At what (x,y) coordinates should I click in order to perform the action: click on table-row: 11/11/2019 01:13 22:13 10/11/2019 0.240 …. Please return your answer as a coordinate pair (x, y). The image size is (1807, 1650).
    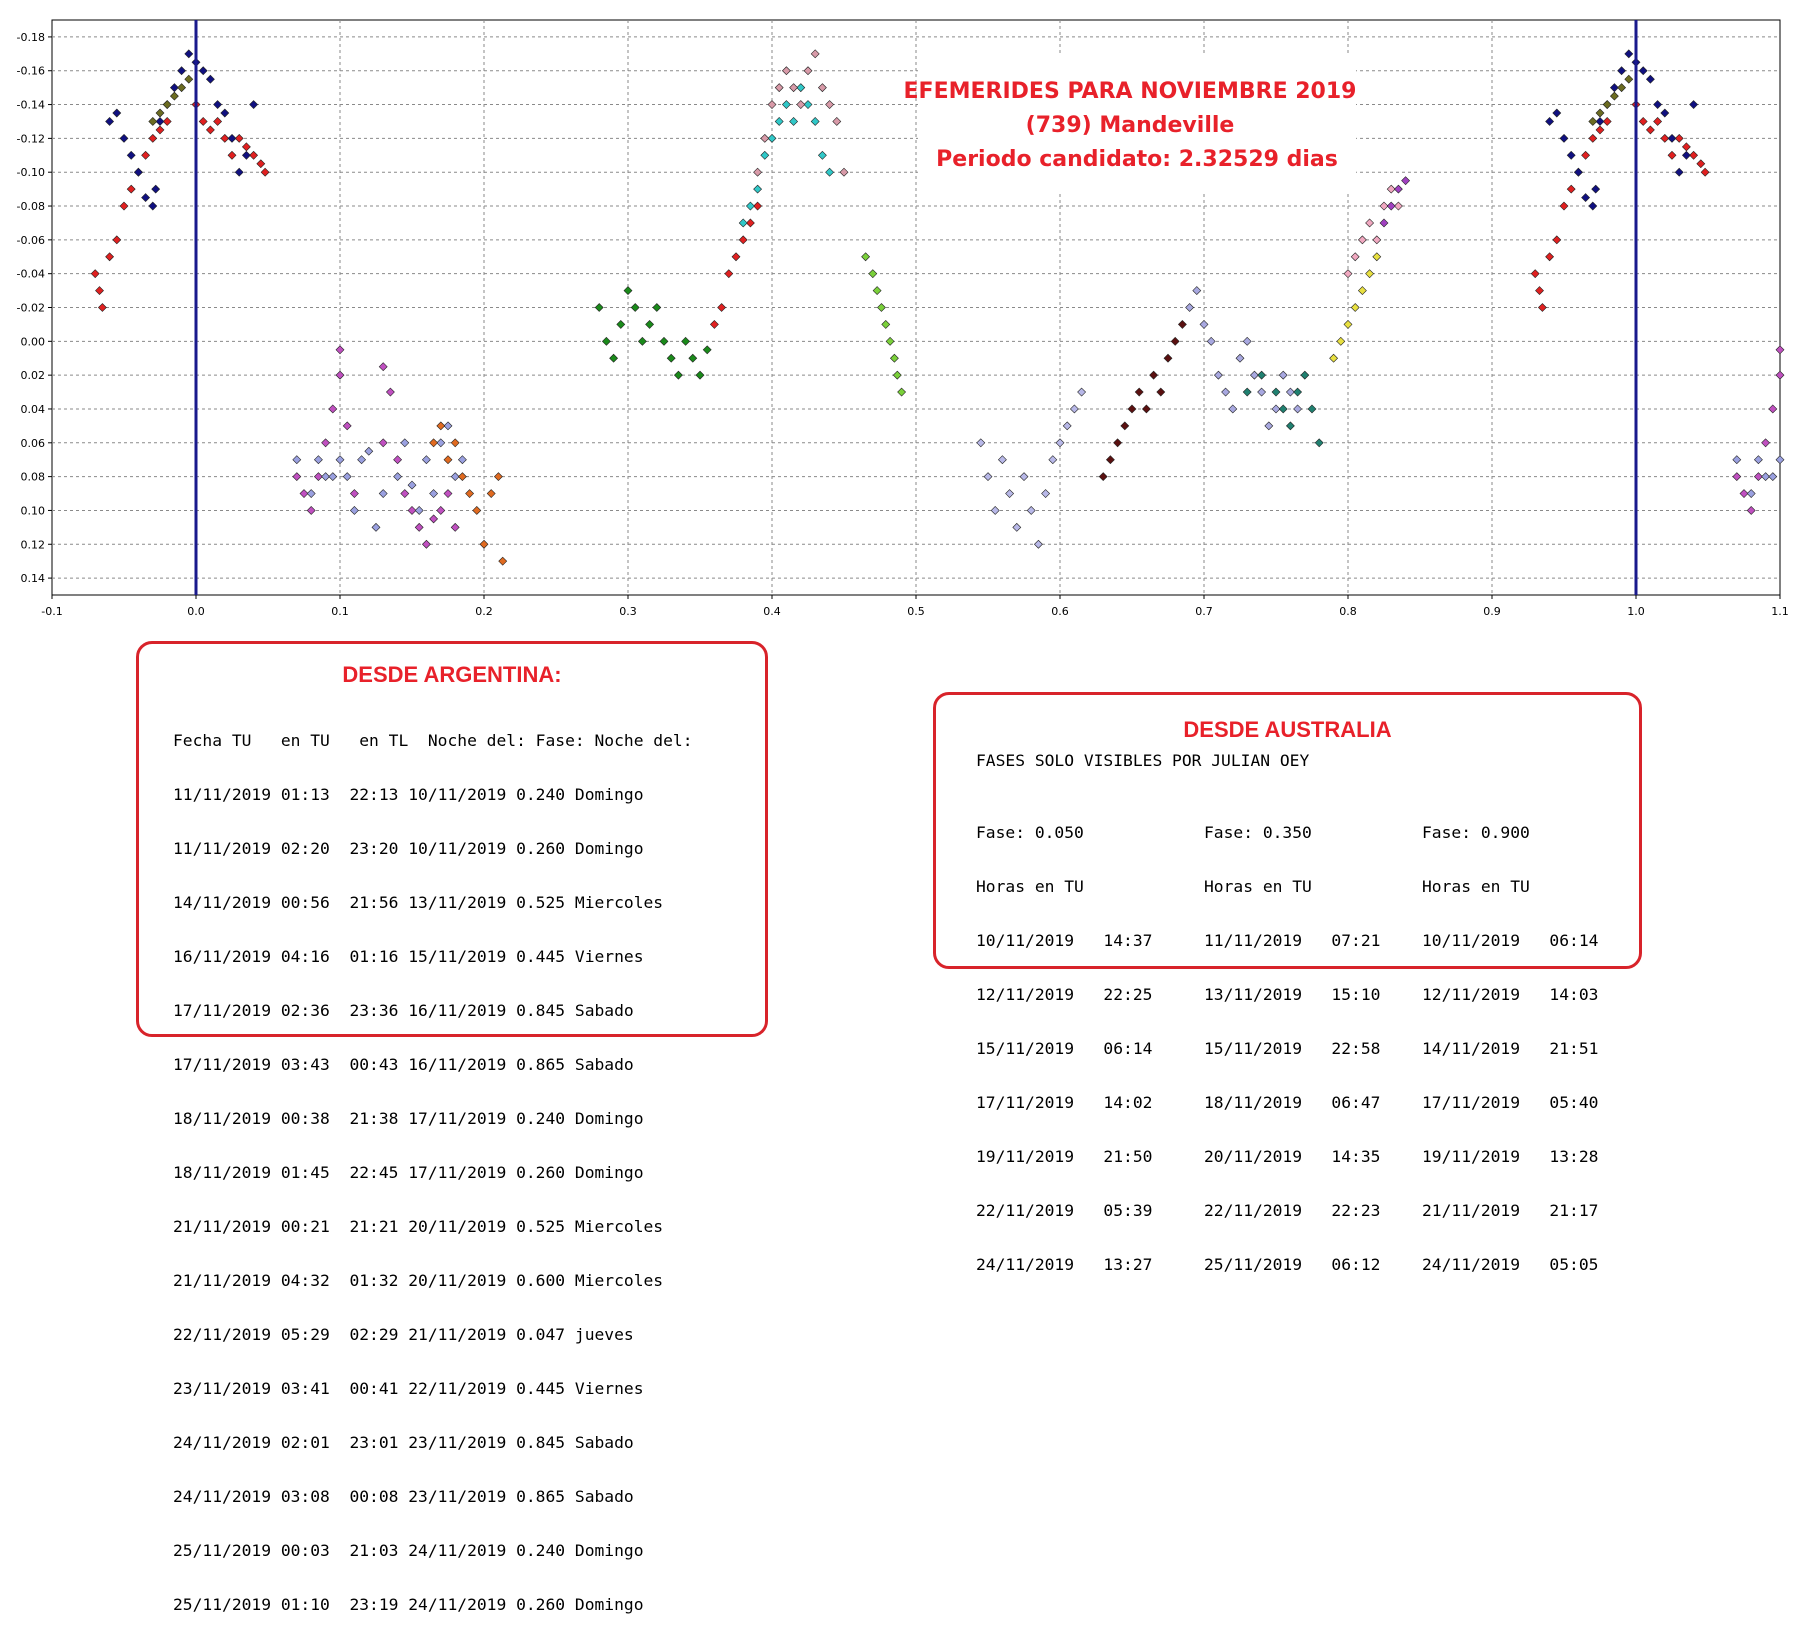
    Looking at the image, I should click on (408, 794).